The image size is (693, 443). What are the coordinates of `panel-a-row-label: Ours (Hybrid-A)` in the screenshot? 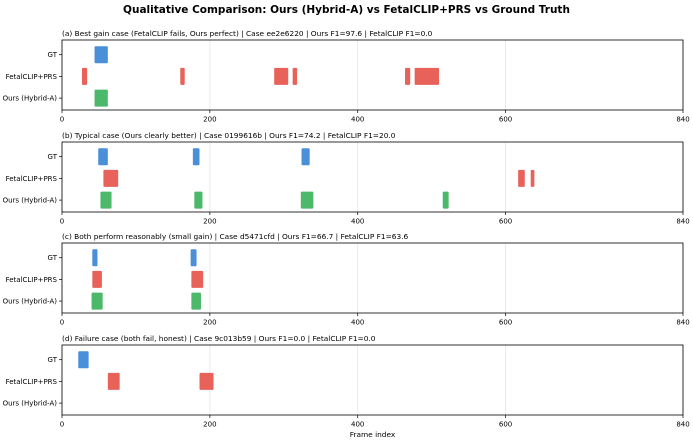 It's located at (30, 99).